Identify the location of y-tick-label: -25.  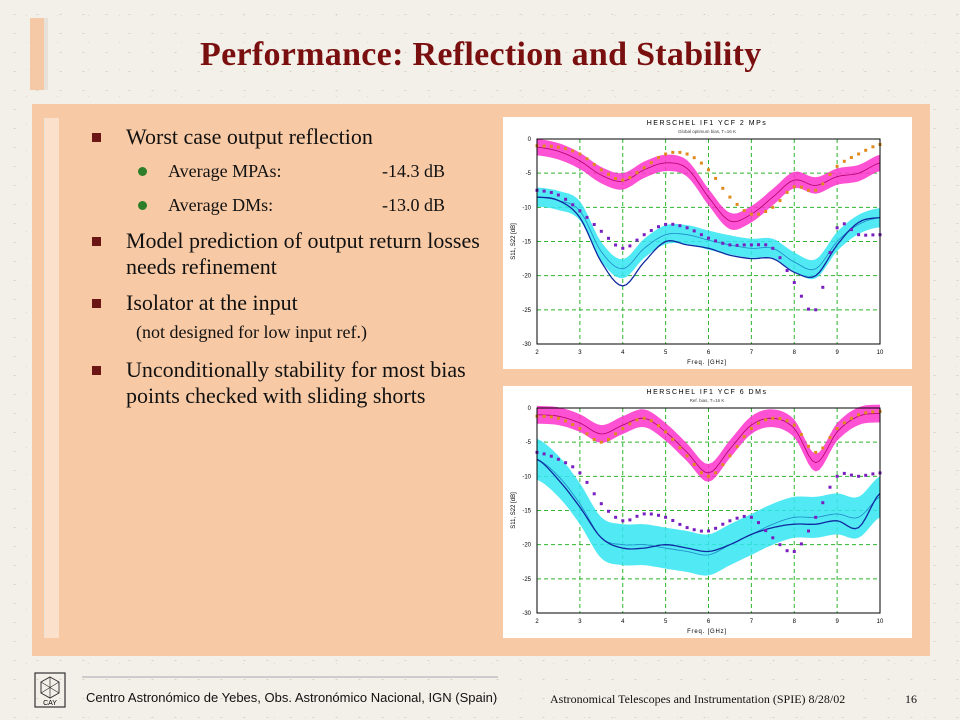
(526, 311).